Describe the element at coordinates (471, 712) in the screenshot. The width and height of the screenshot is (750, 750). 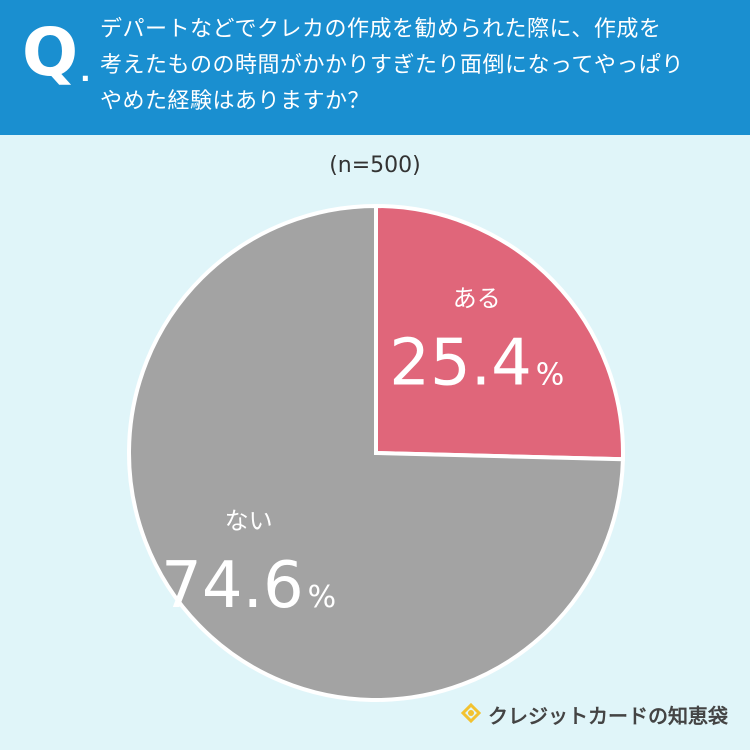
I see `lightbulb-icon` at that location.